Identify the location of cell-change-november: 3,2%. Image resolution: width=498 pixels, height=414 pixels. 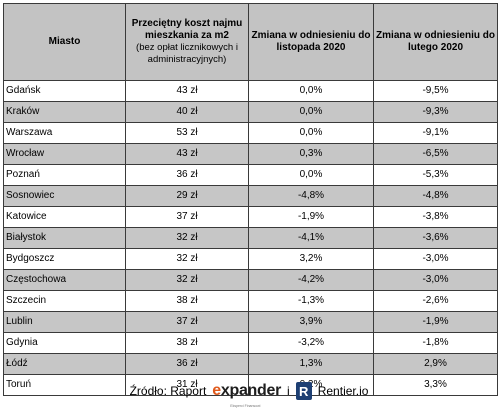
(311, 259).